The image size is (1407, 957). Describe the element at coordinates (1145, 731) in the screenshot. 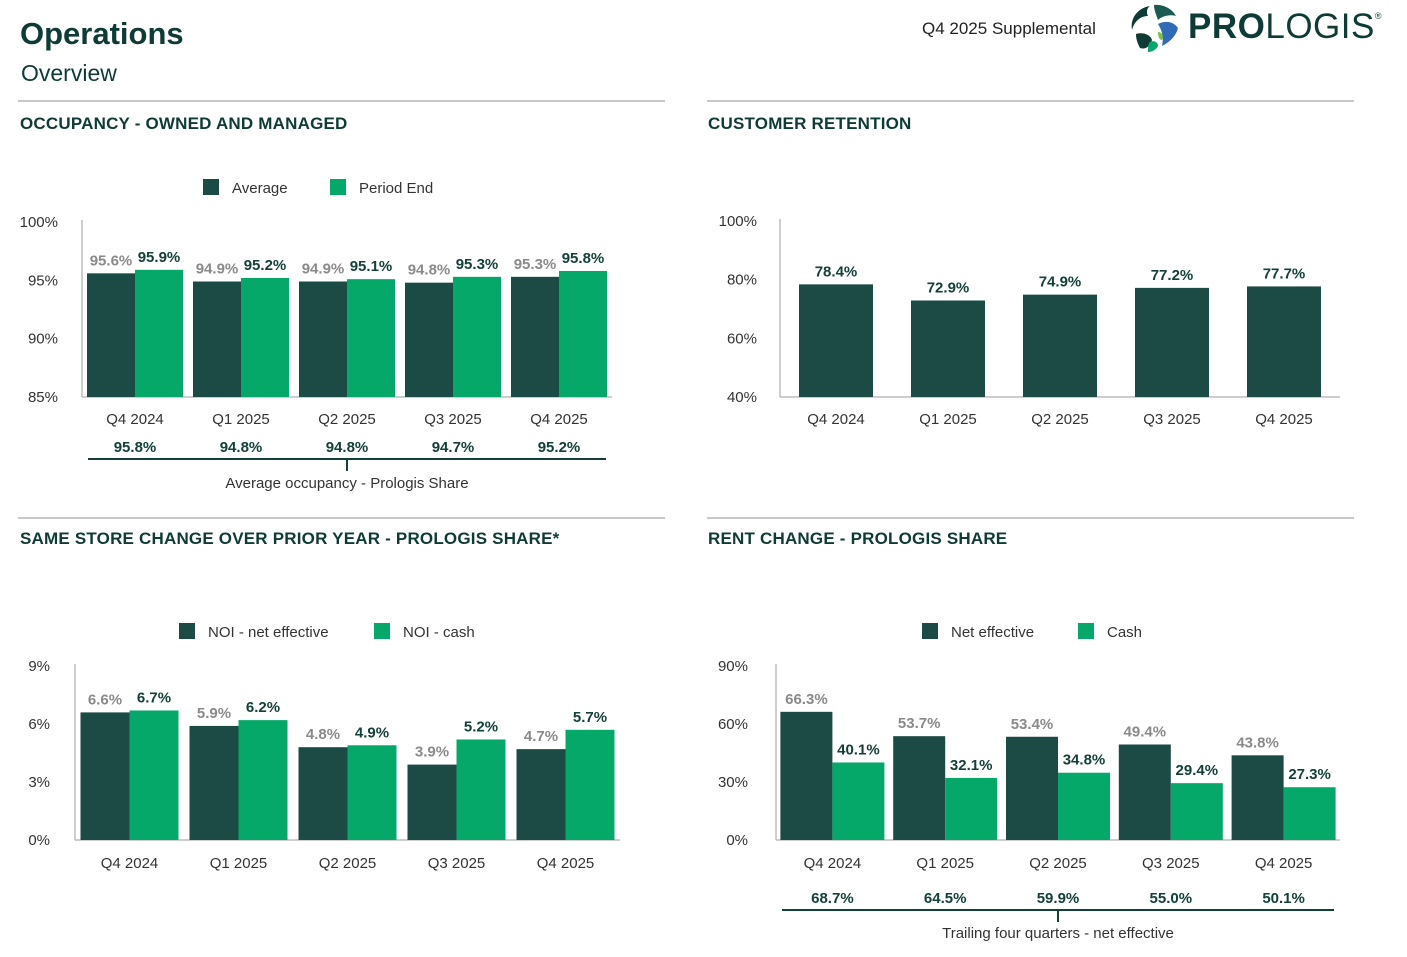

I see `data-label: 49.4%` at that location.